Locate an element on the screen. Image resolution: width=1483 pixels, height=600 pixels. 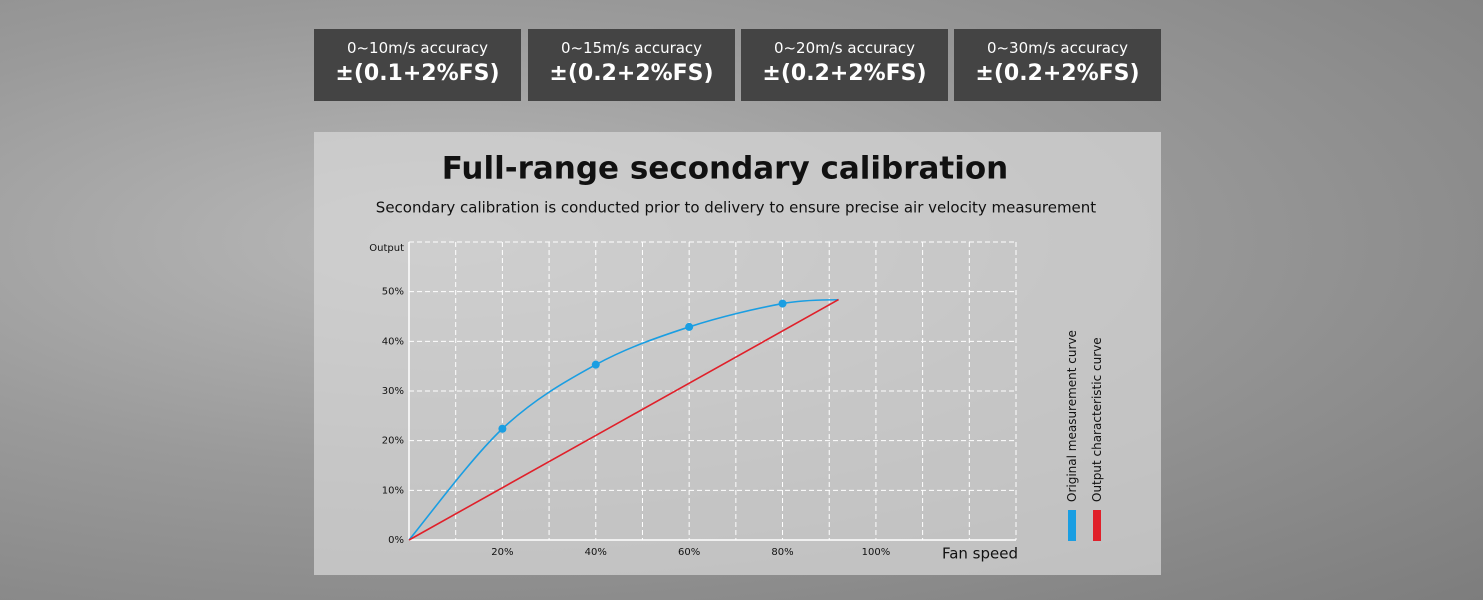
x-tick-label: 20% is located at coordinates (502, 552).